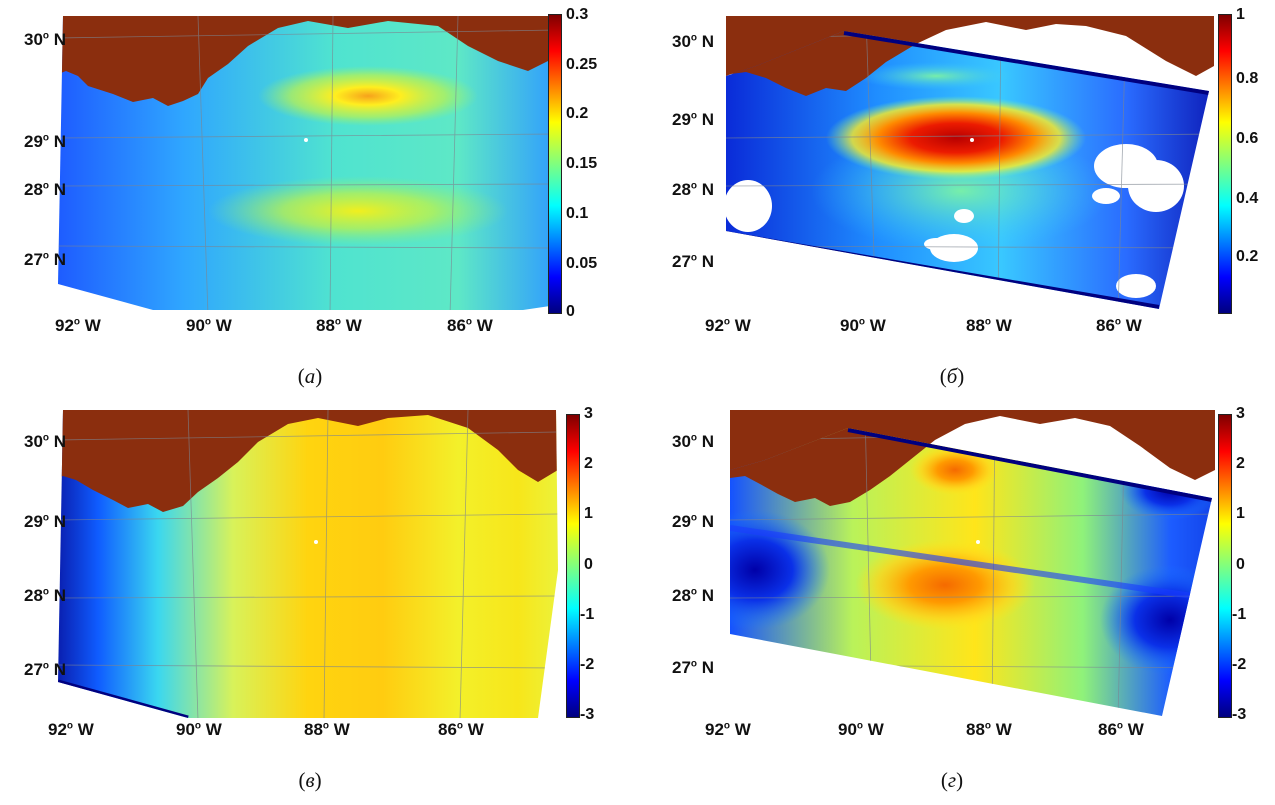  I want to click on panel-caption: (б), so click(952, 376).